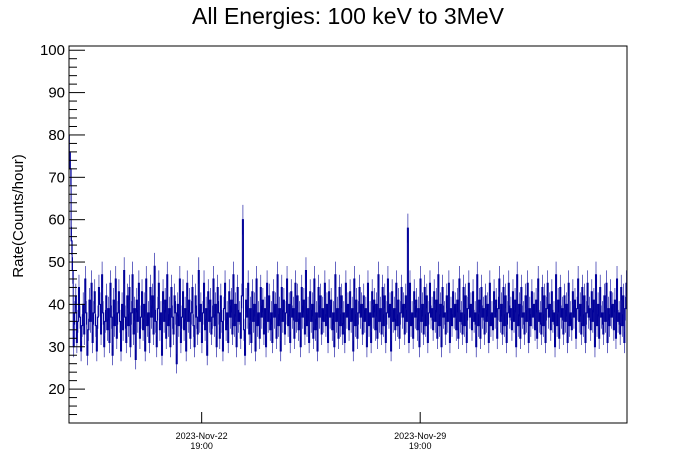  Describe the element at coordinates (56, 304) in the screenshot. I see `y-tick-label: 40` at that location.